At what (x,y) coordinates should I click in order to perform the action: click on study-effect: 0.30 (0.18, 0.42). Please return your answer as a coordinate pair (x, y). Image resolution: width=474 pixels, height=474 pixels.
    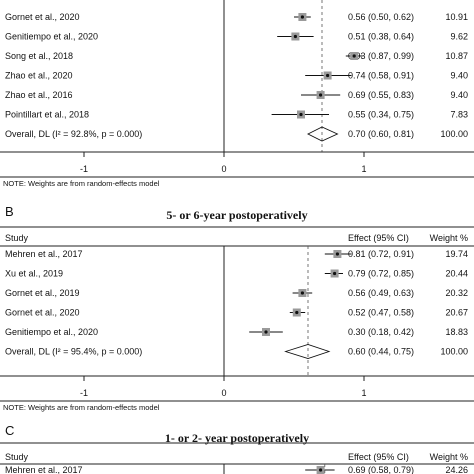
    Looking at the image, I should click on (381, 332).